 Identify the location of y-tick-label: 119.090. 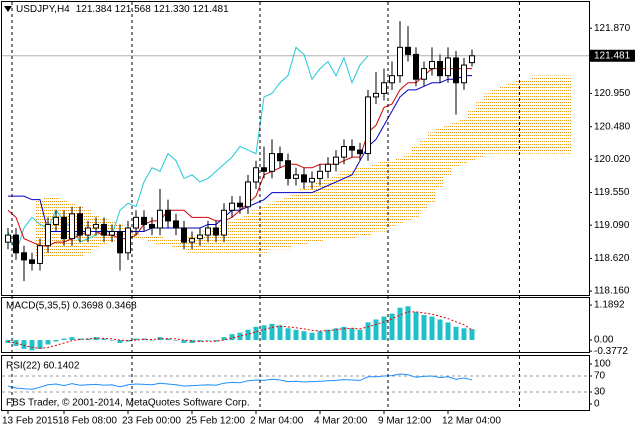
(612, 225).